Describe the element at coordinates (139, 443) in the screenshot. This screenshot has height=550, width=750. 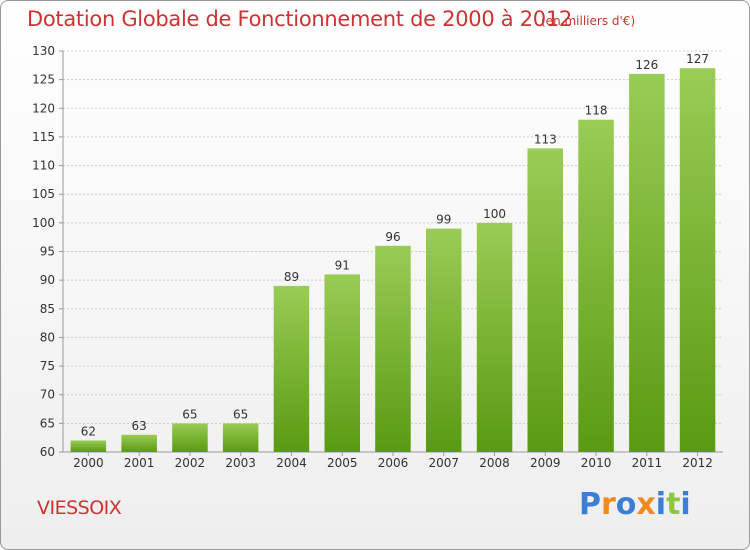
I see `bar-2001` at that location.